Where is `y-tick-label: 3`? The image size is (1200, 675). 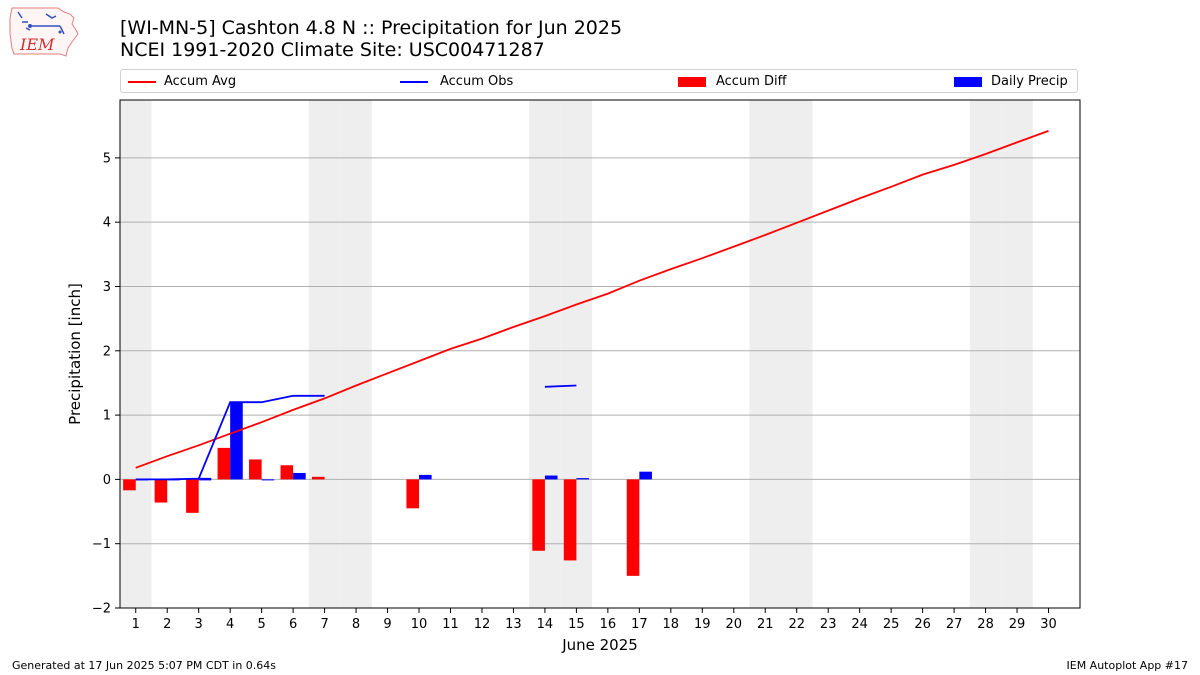
y-tick-label: 3 is located at coordinates (107, 287).